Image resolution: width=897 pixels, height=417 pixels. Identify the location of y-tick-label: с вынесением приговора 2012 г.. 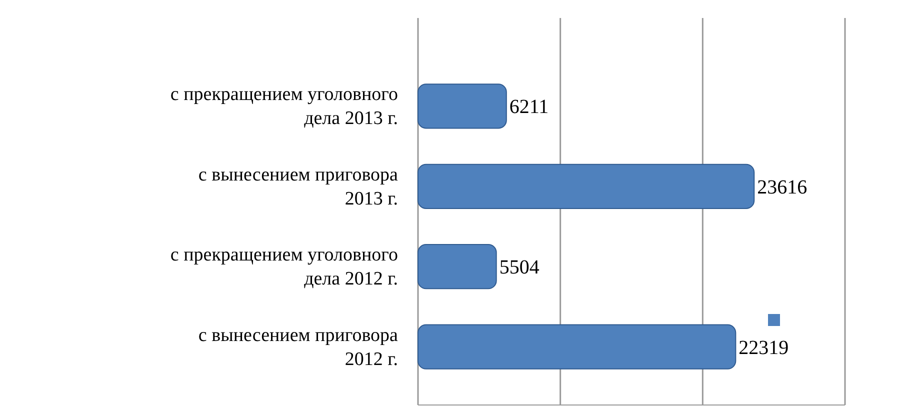
(298, 347).